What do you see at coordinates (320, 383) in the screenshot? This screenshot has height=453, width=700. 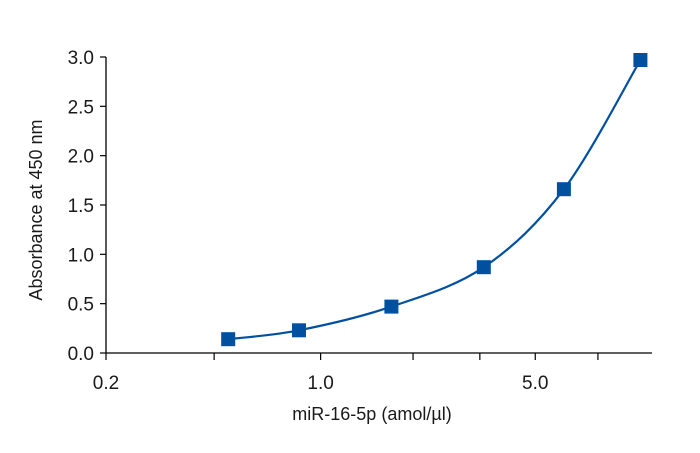 I see `x-tick-label: 1.0` at bounding box center [320, 383].